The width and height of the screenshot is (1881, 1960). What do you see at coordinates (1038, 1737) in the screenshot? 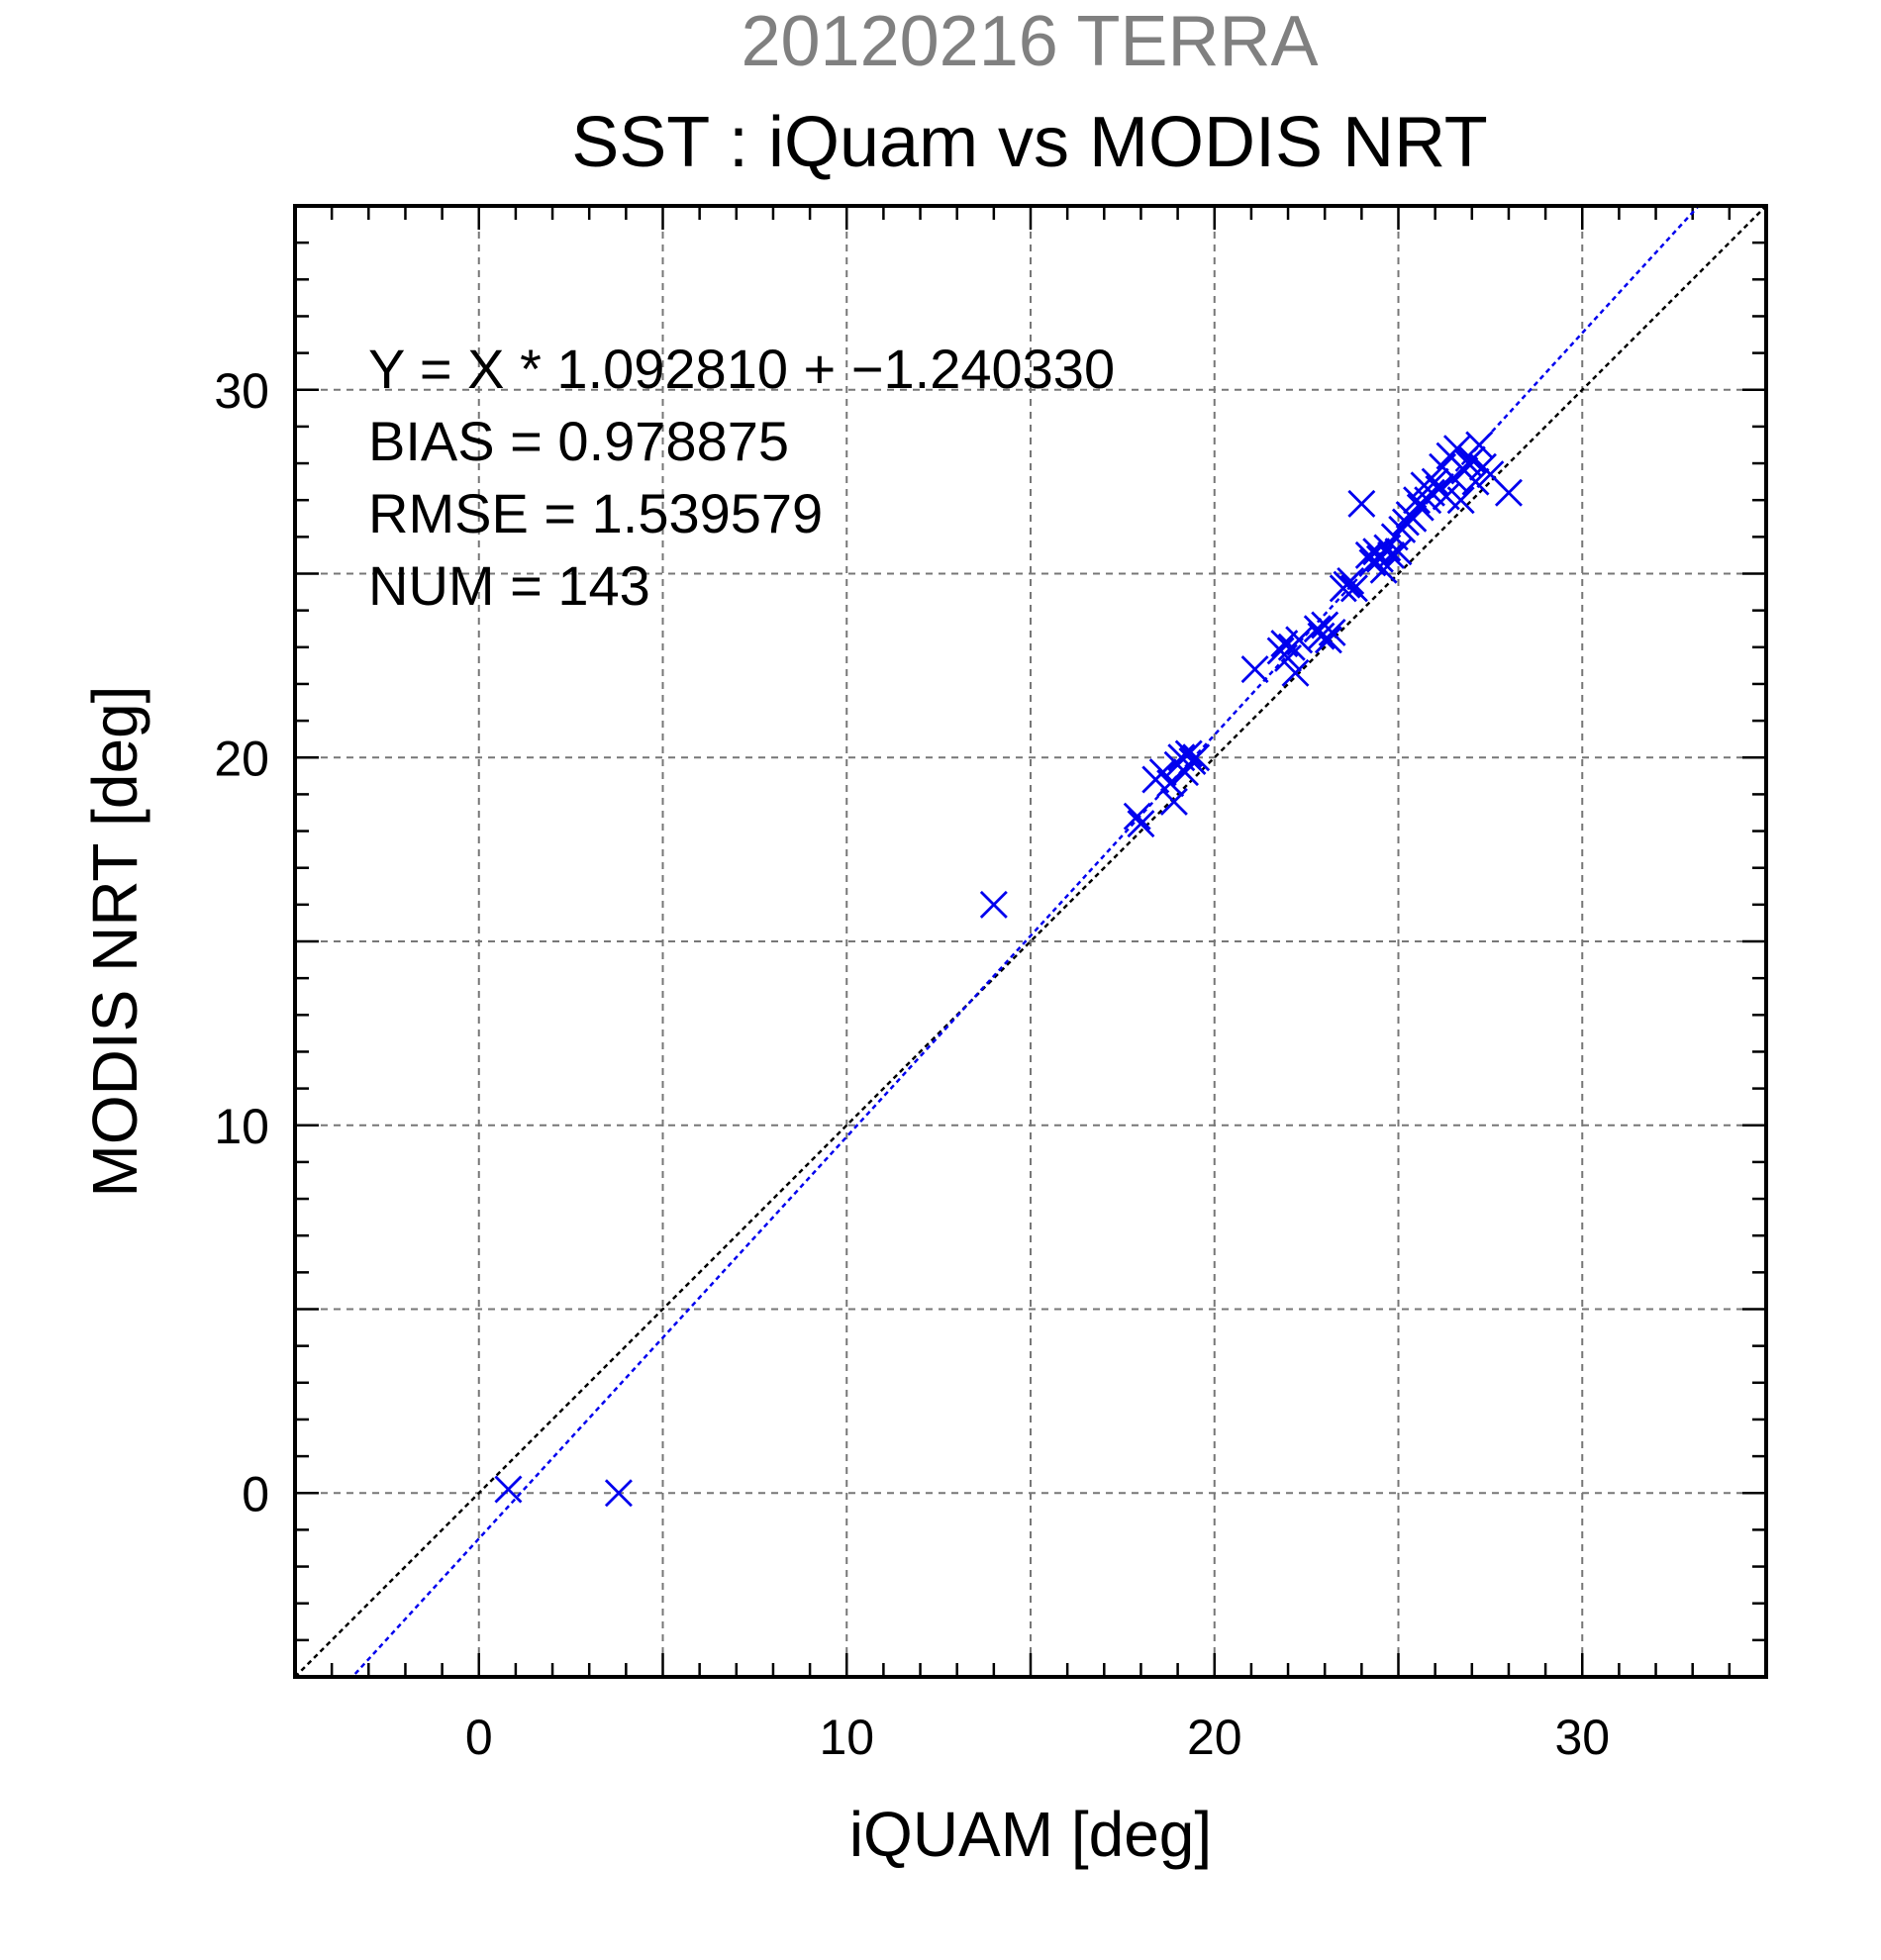
I see `x-tick-labels: 0 10 20 30` at bounding box center [1038, 1737].